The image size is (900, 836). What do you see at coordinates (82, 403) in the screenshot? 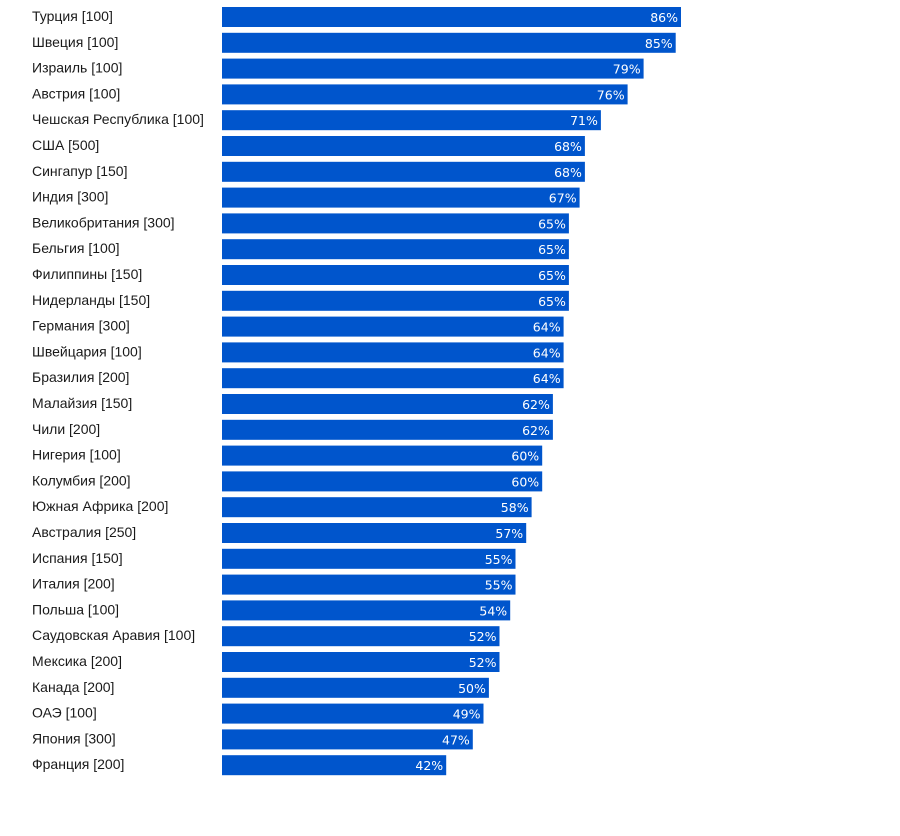
I see `category-label: Малайзия [150]` at bounding box center [82, 403].